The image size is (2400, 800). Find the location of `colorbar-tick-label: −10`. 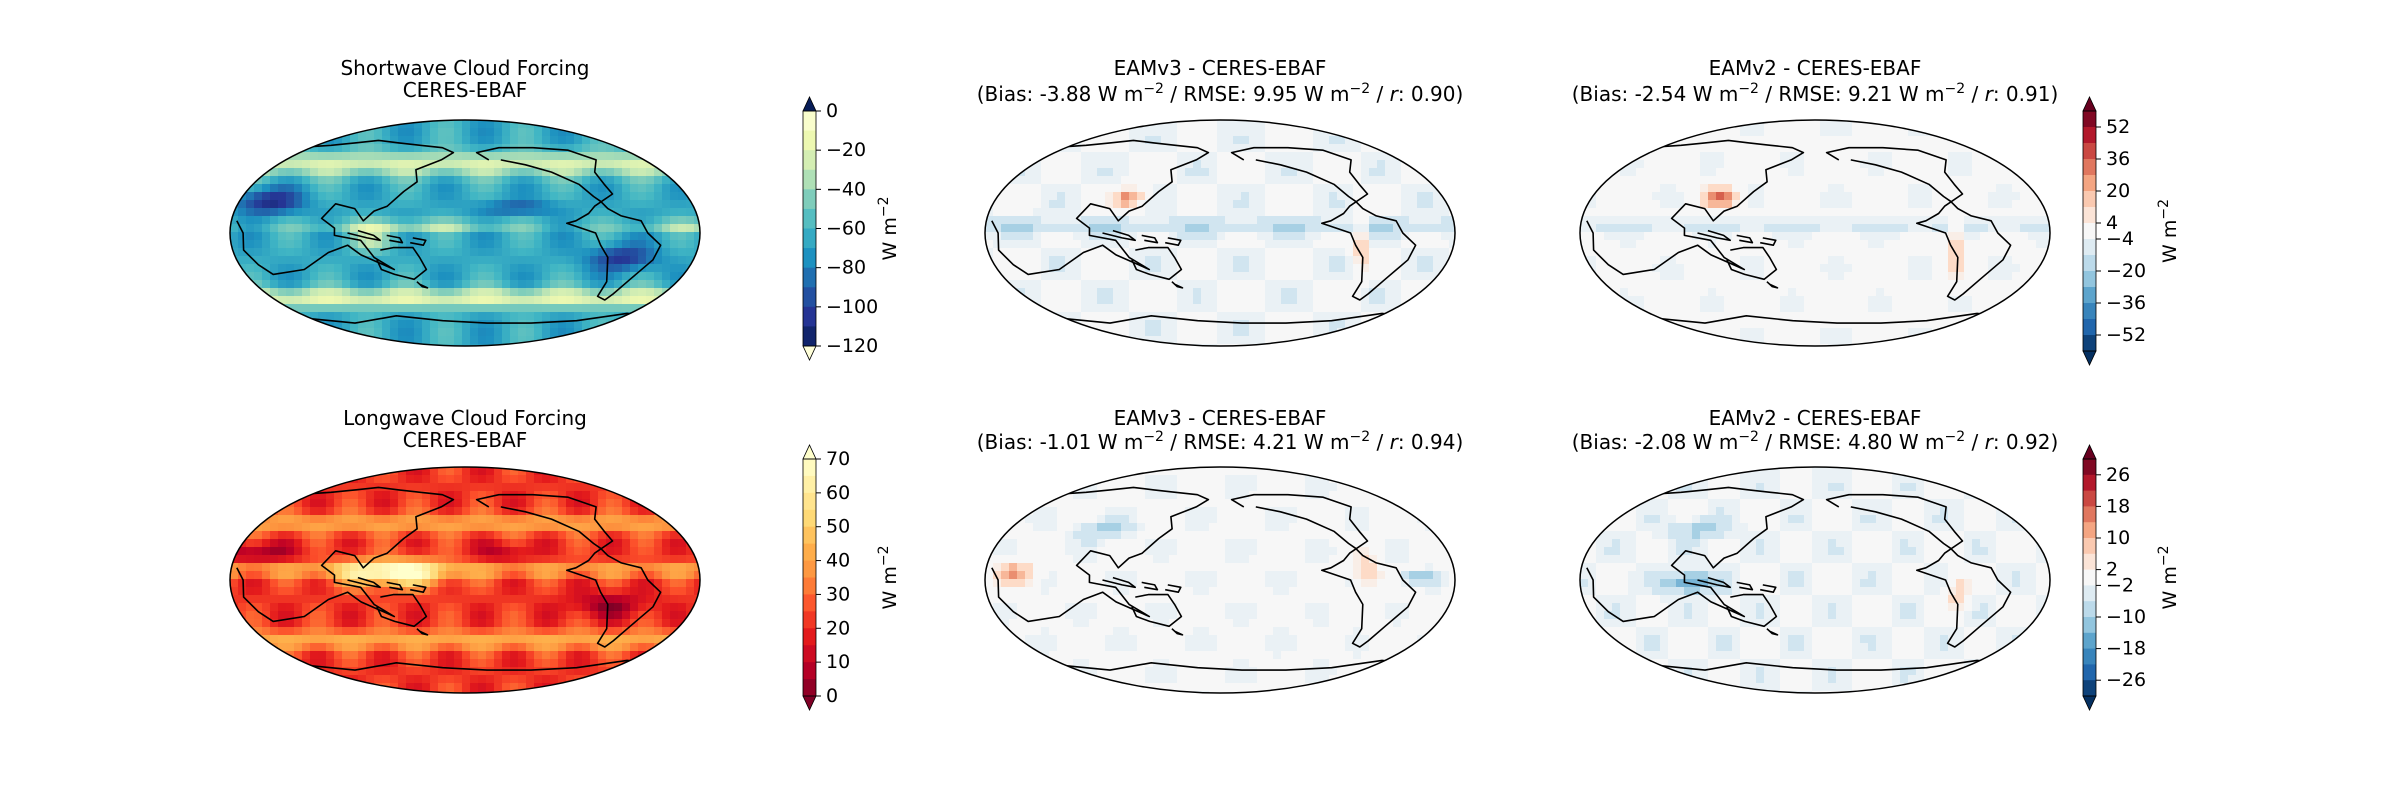

colorbar-tick-label: −10 is located at coordinates (2126, 617).